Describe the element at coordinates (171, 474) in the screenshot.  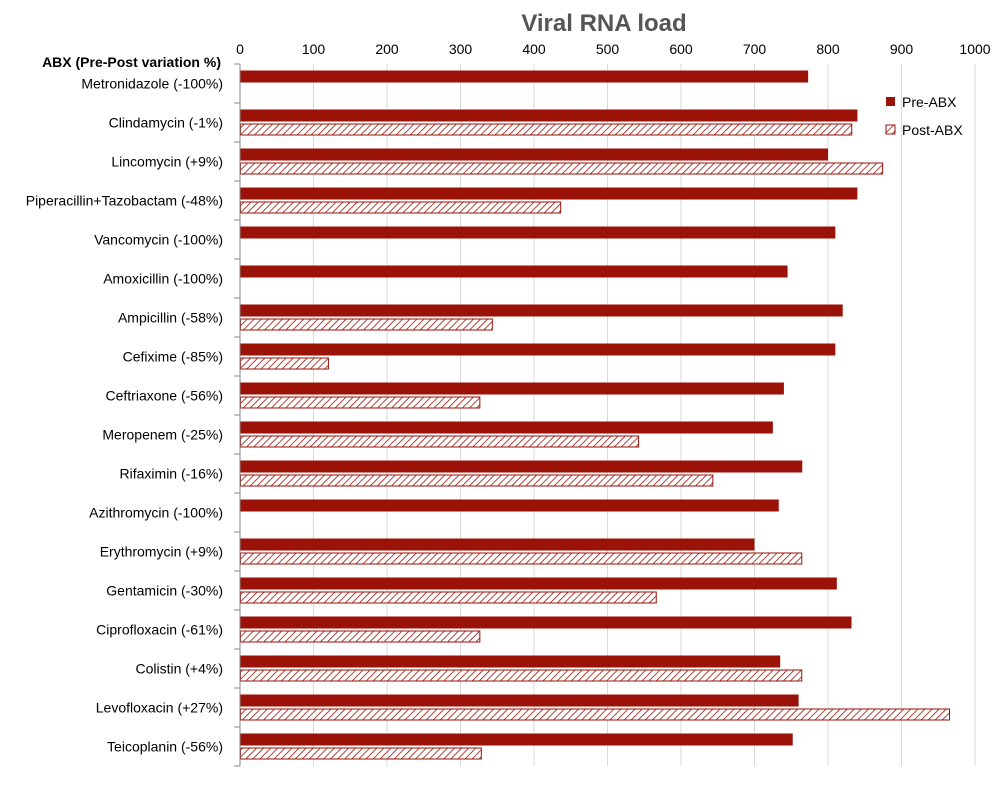
I see `category-label: Rifaximin (-16%)` at that location.